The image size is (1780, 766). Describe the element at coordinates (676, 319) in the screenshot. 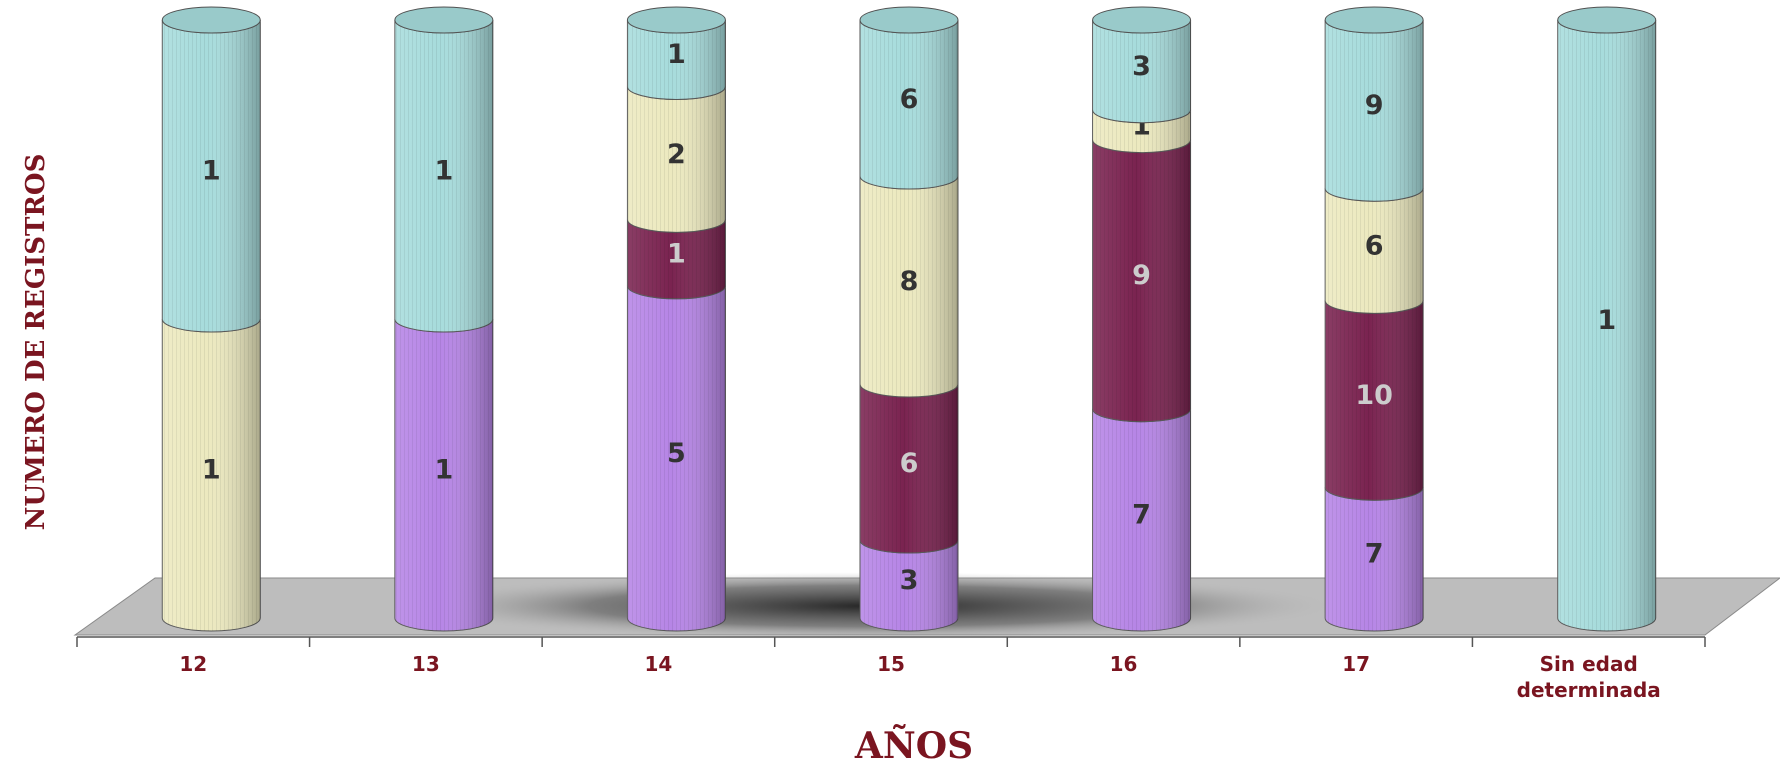

I see `bar-3: 5 1 2 1` at that location.